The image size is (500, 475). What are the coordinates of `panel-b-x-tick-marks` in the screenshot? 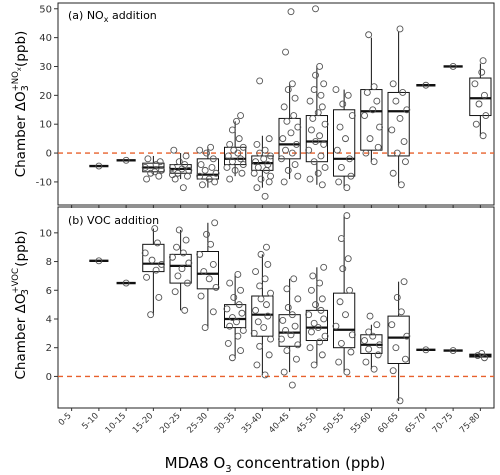 It's located at (276, 409).